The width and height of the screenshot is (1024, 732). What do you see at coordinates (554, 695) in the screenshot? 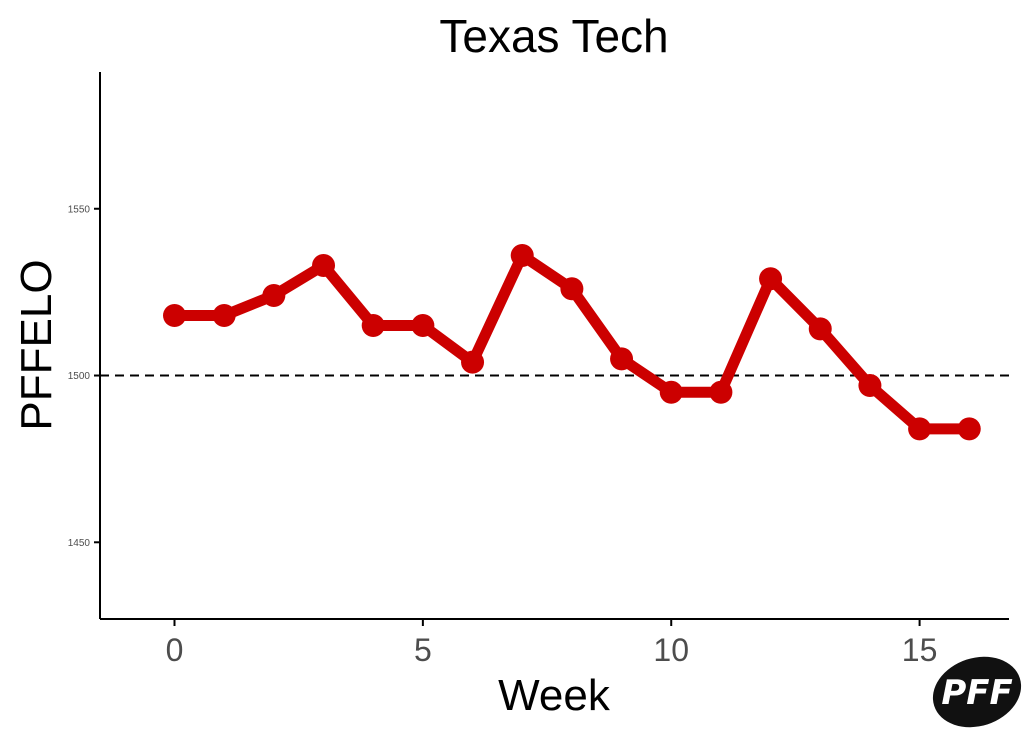
I see `x-axis-title: Week` at bounding box center [554, 695].